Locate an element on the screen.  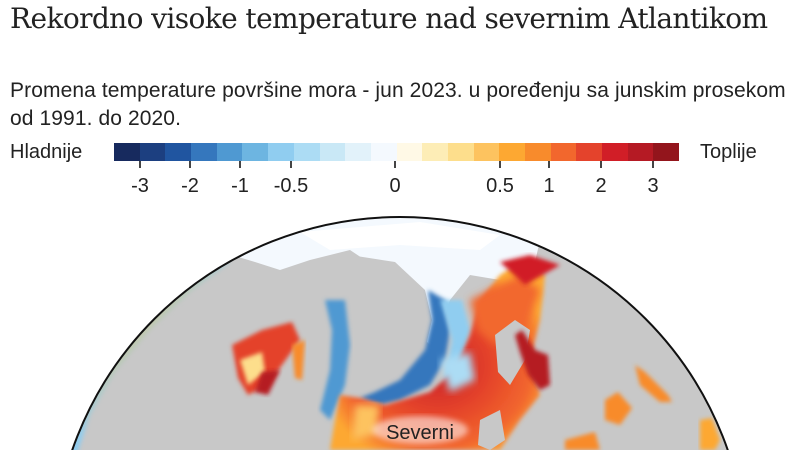
color-legend: Hladnije -3 -2 -1 -0.5 0 0.5 1 2 3 Toplije is located at coordinates (400, 169).